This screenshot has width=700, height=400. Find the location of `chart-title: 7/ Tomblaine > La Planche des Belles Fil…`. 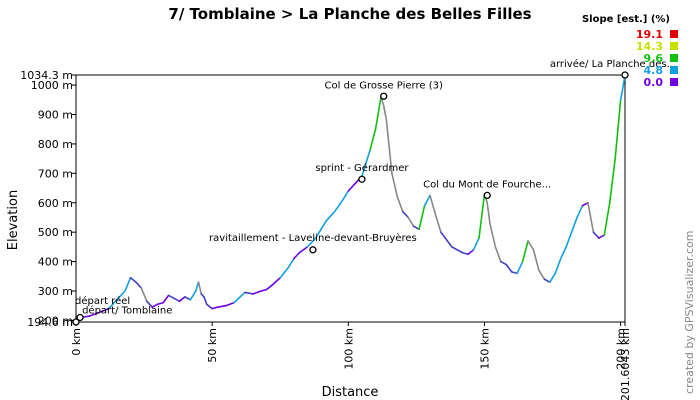

chart-title: 7/ Tomblaine > La Planche des Belles Fil… is located at coordinates (349, 14).